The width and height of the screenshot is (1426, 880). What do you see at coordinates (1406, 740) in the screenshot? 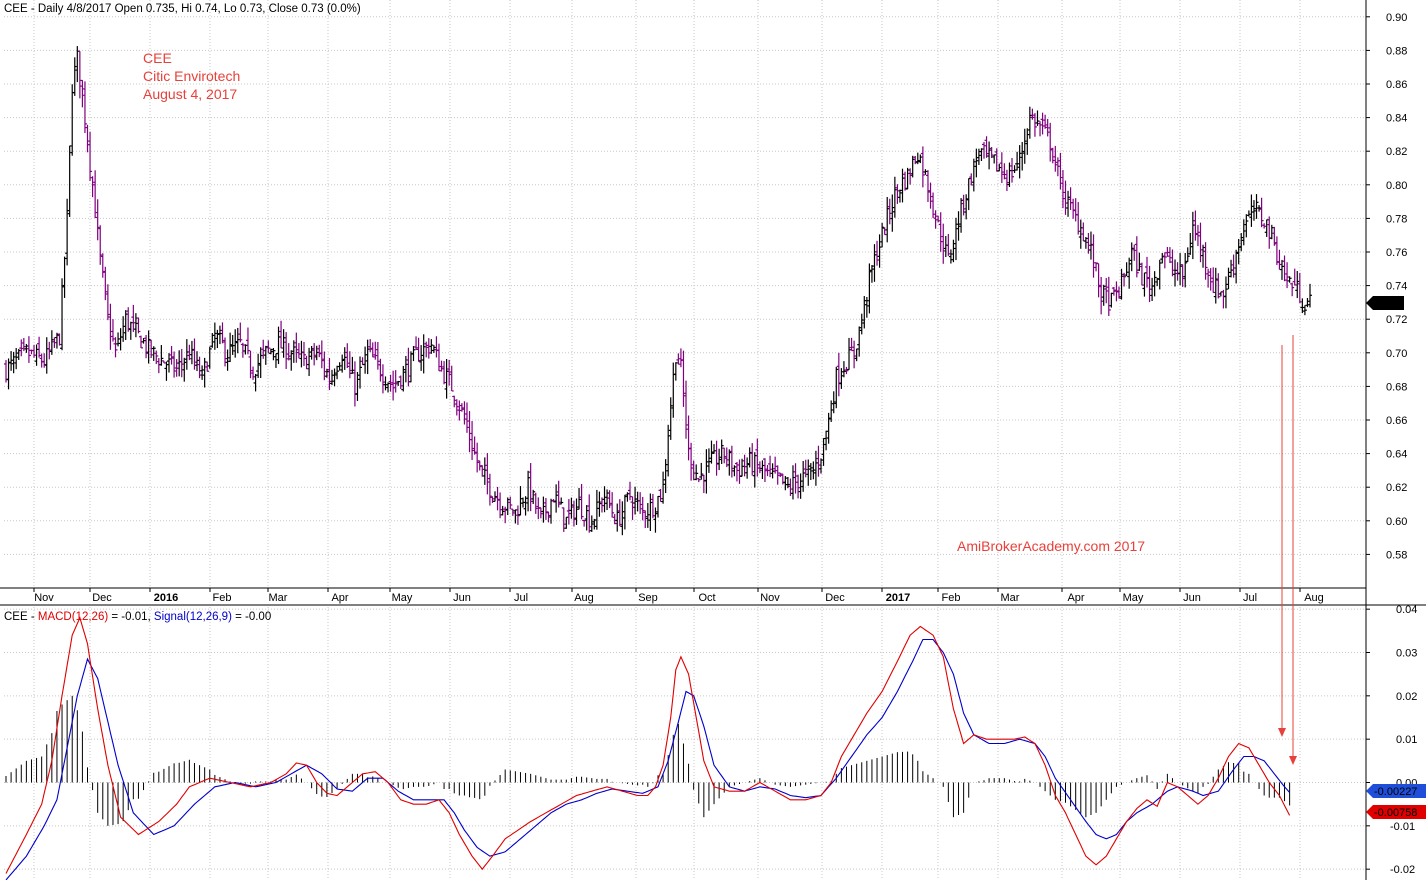
I see `macd-ytick-label: 0.01` at bounding box center [1406, 740].